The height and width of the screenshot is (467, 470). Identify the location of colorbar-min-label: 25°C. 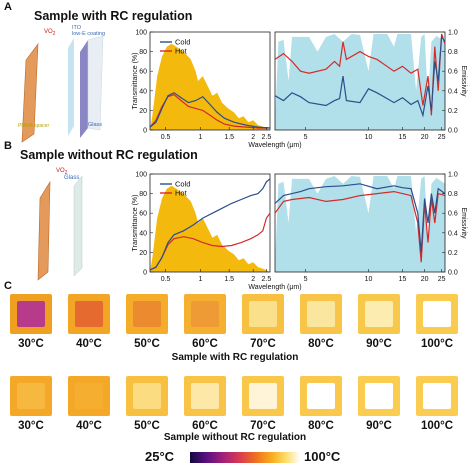
(160, 456).